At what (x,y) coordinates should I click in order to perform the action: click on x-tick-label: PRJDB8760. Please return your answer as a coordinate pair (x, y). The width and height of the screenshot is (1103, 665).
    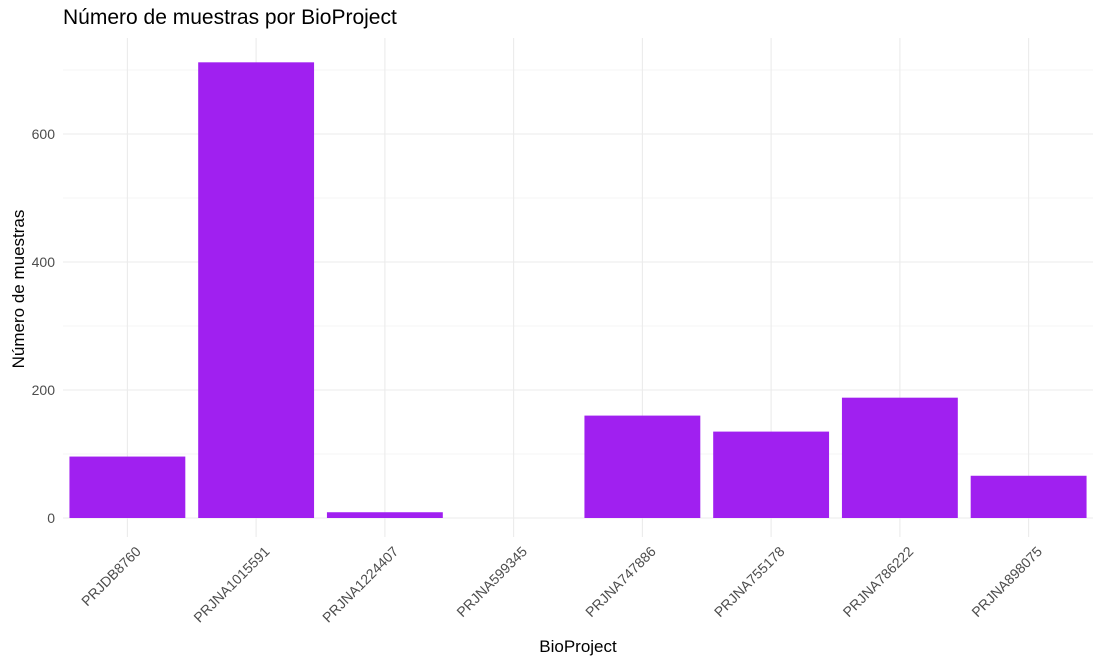
    Looking at the image, I should click on (111, 576).